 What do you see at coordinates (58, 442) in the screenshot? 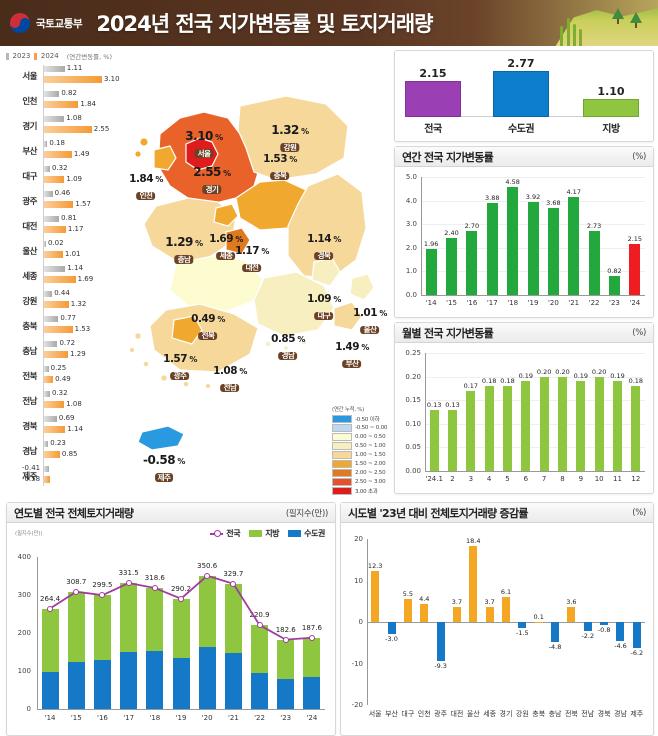
I see `bar-2023-value: 0.23` at bounding box center [58, 442].